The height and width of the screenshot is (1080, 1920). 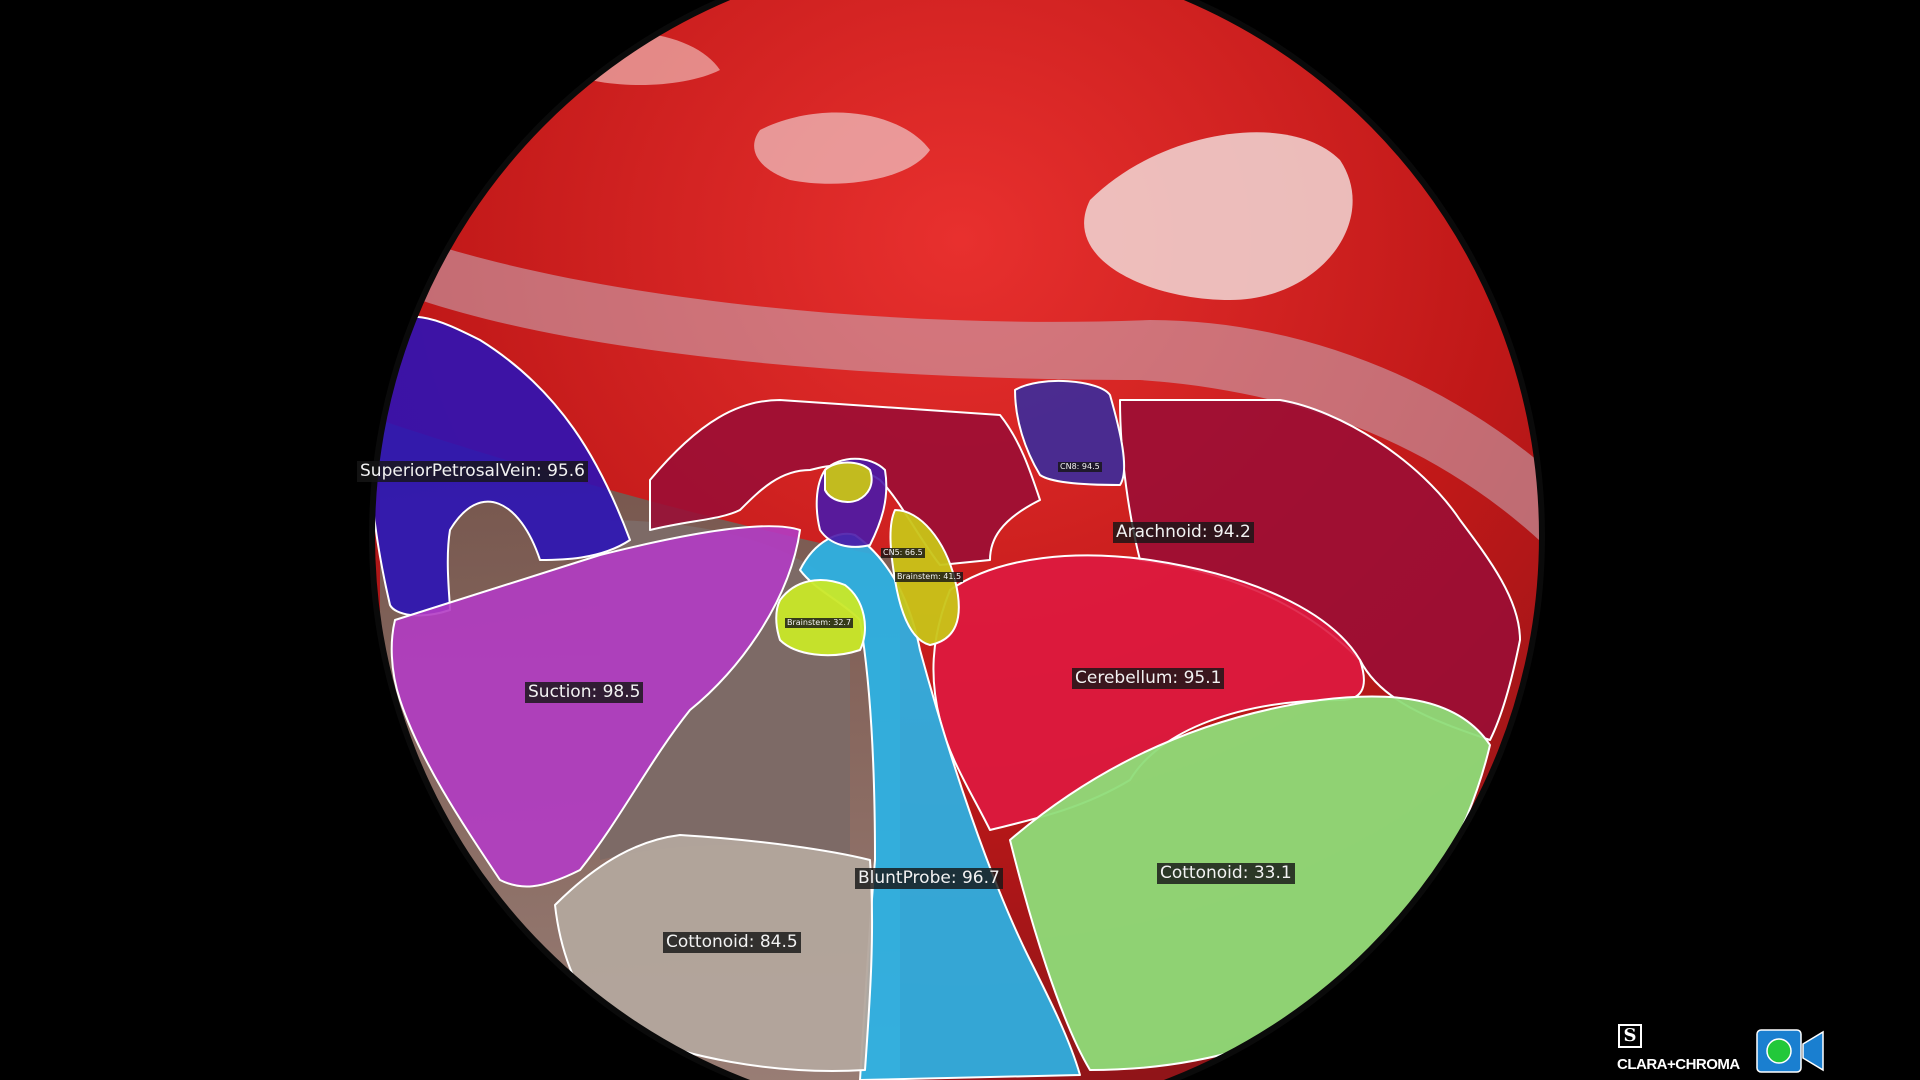 I want to click on brand-text: CLARA+CHROMA, so click(x=1678, y=1064).